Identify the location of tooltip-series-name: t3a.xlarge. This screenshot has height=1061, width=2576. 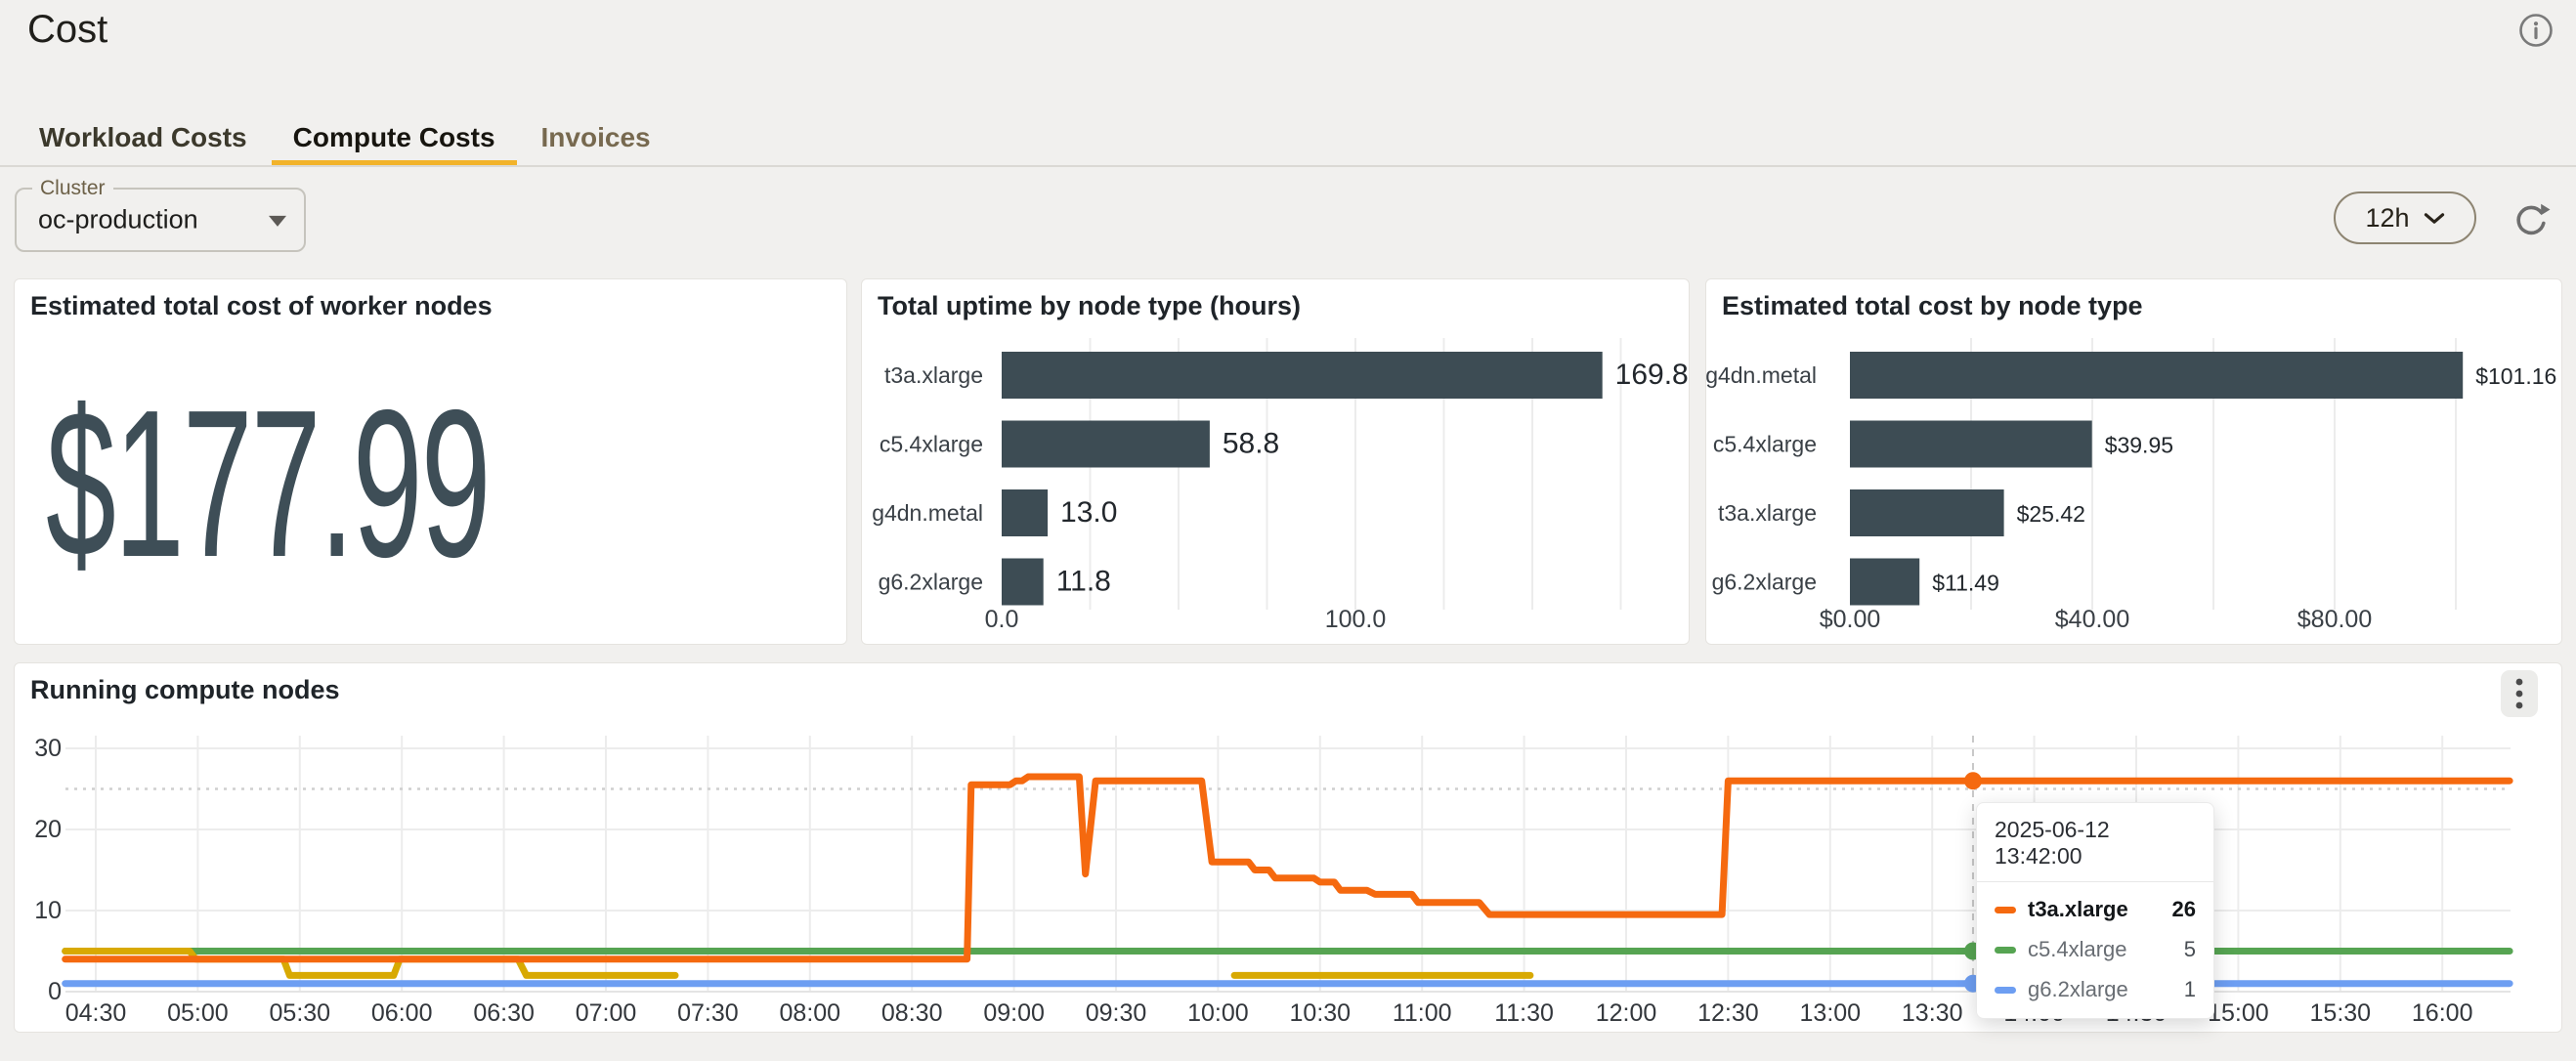
(2078, 909).